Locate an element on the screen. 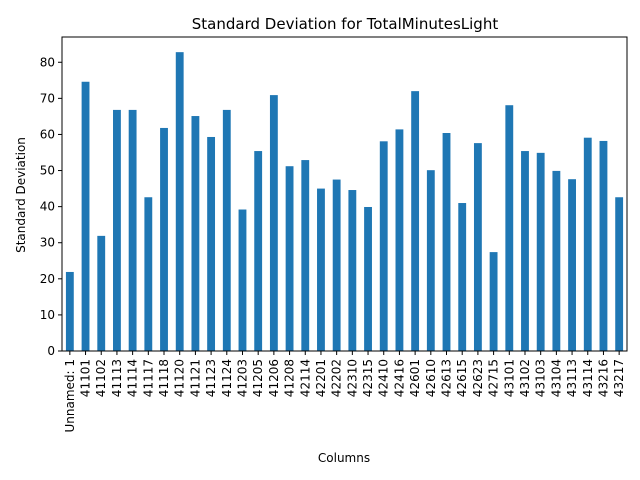 This screenshot has height=480, width=640. x-tick-label: 42114 is located at coordinates (305, 378).